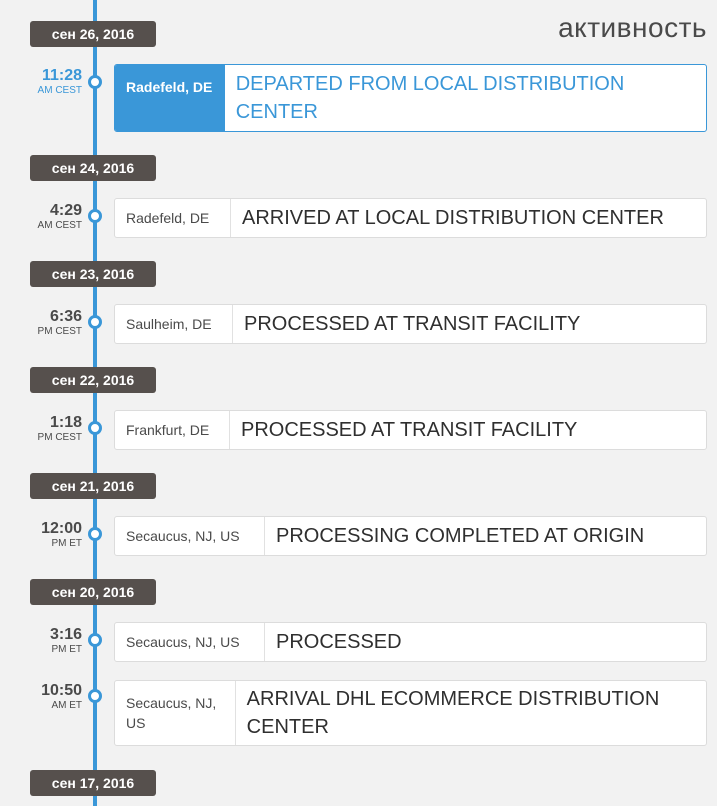  I want to click on date-badge: сен 17, 2016, so click(93, 783).